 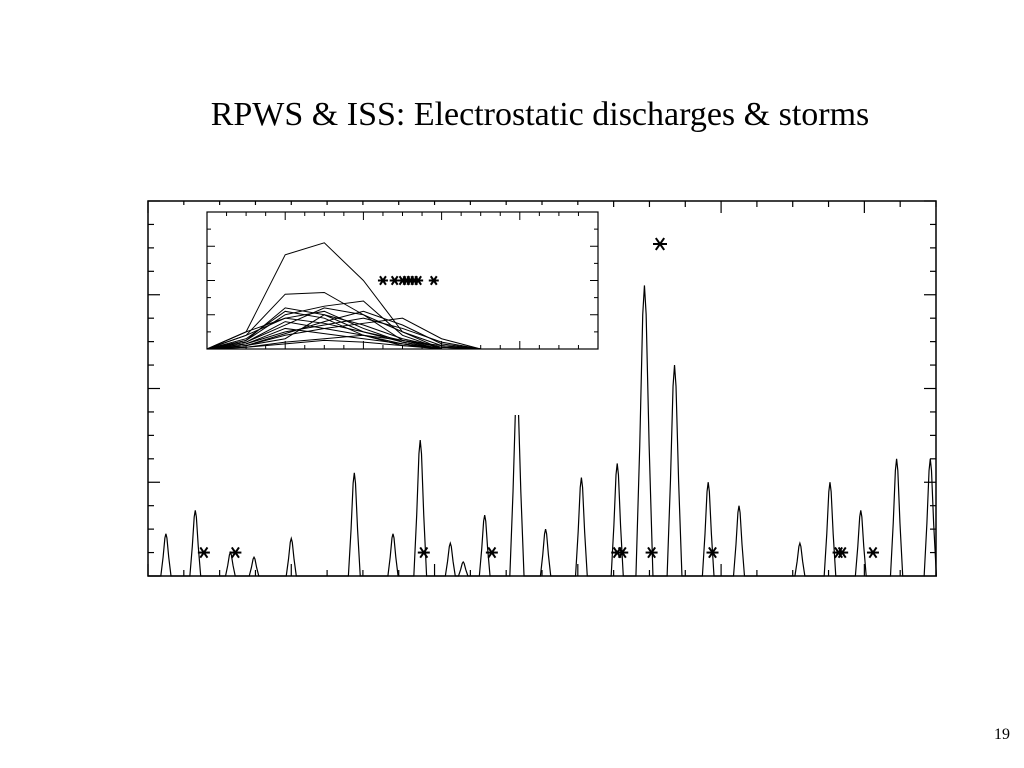 I want to click on legend-marker, so click(x=660, y=244).